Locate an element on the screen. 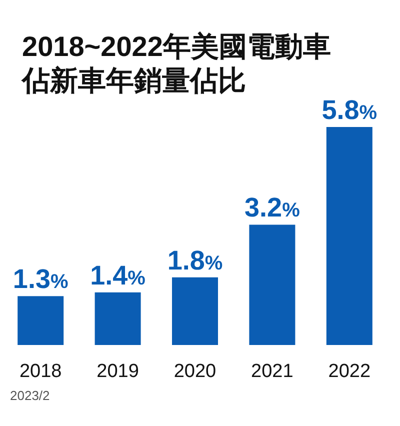  value-label: 3.2% is located at coordinates (272, 207).